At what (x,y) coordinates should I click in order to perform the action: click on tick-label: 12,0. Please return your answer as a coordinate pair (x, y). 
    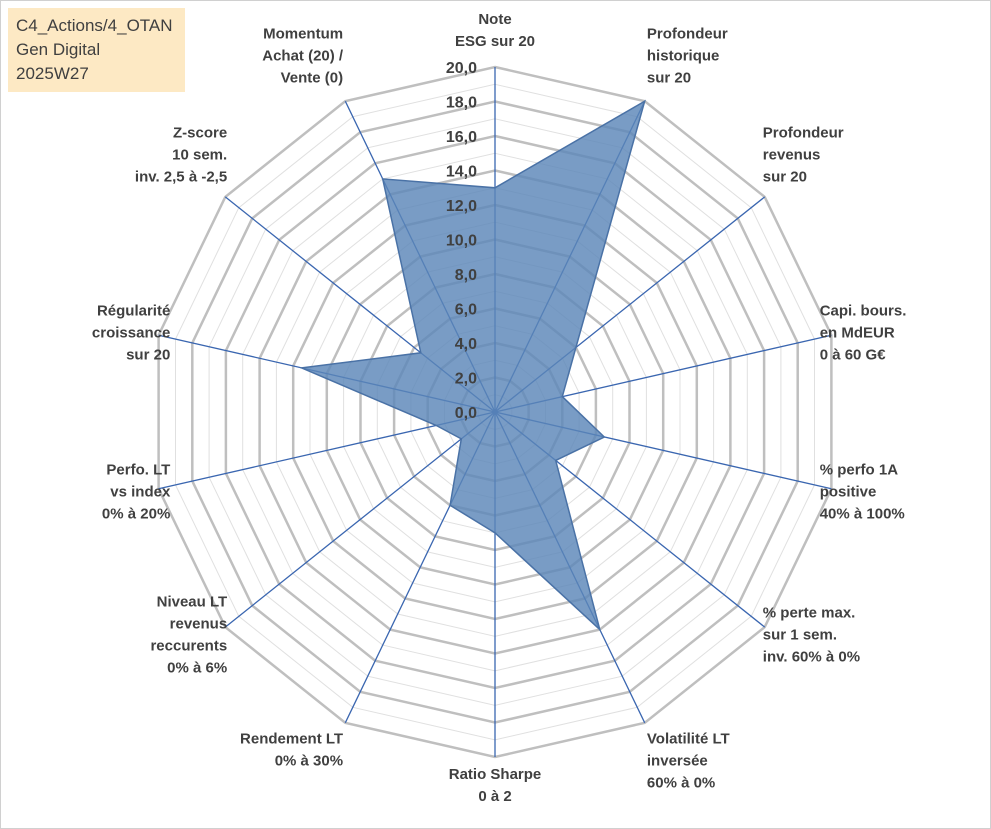
    Looking at the image, I should click on (461, 206).